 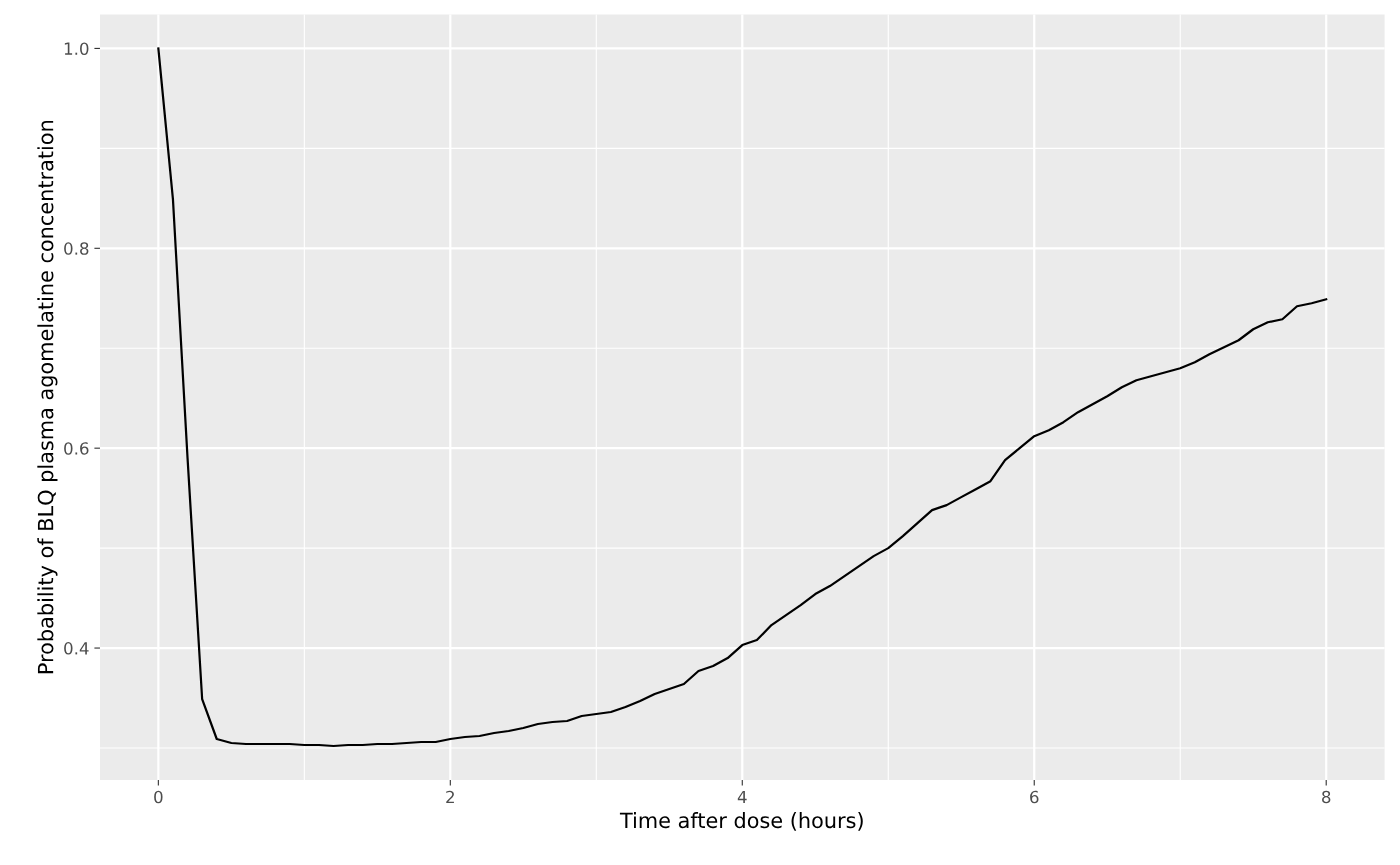 I want to click on x-tick-label: 4, so click(x=742, y=797).